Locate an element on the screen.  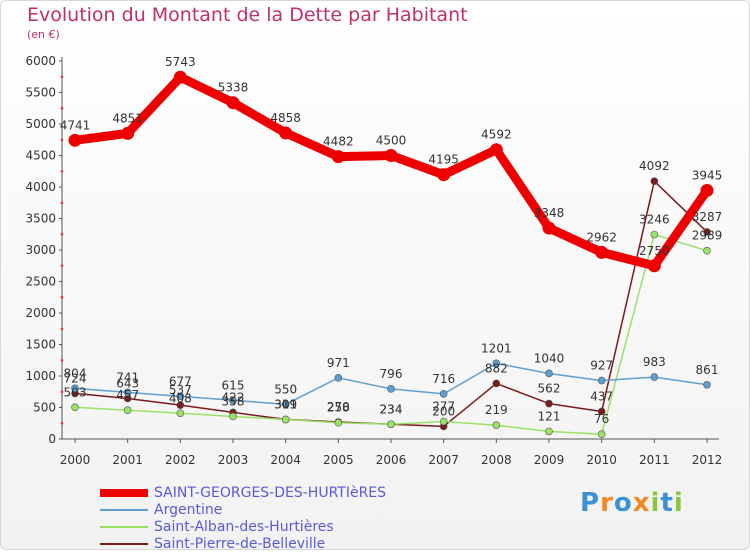
data-label: 503 is located at coordinates (75, 392).